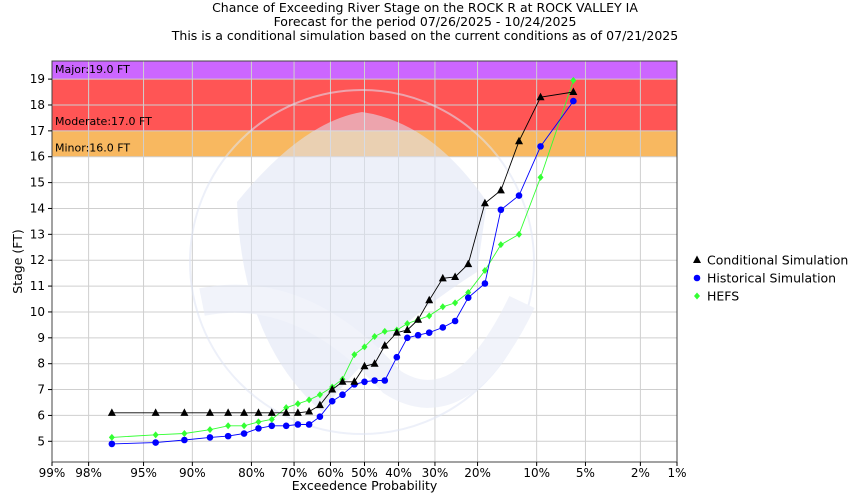 Image resolution: width=850 pixels, height=500 pixels. Describe the element at coordinates (37, 286) in the screenshot. I see `y-tick-label: 11` at that location.